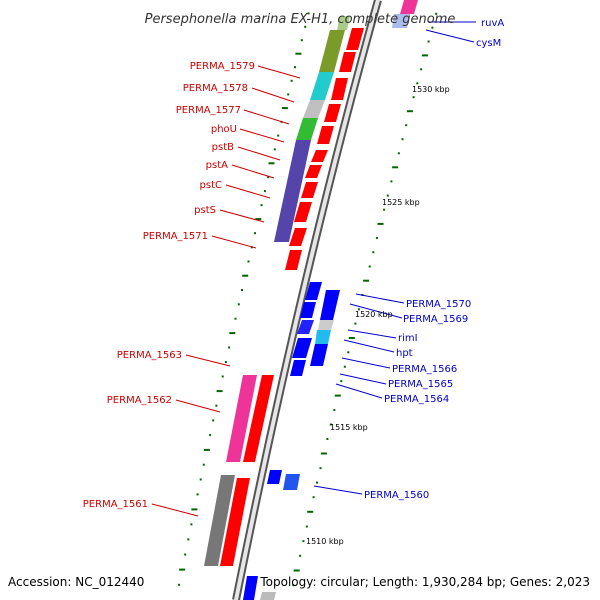 The image size is (600, 600). I want to click on class-segment-olive, so click(332, 51).